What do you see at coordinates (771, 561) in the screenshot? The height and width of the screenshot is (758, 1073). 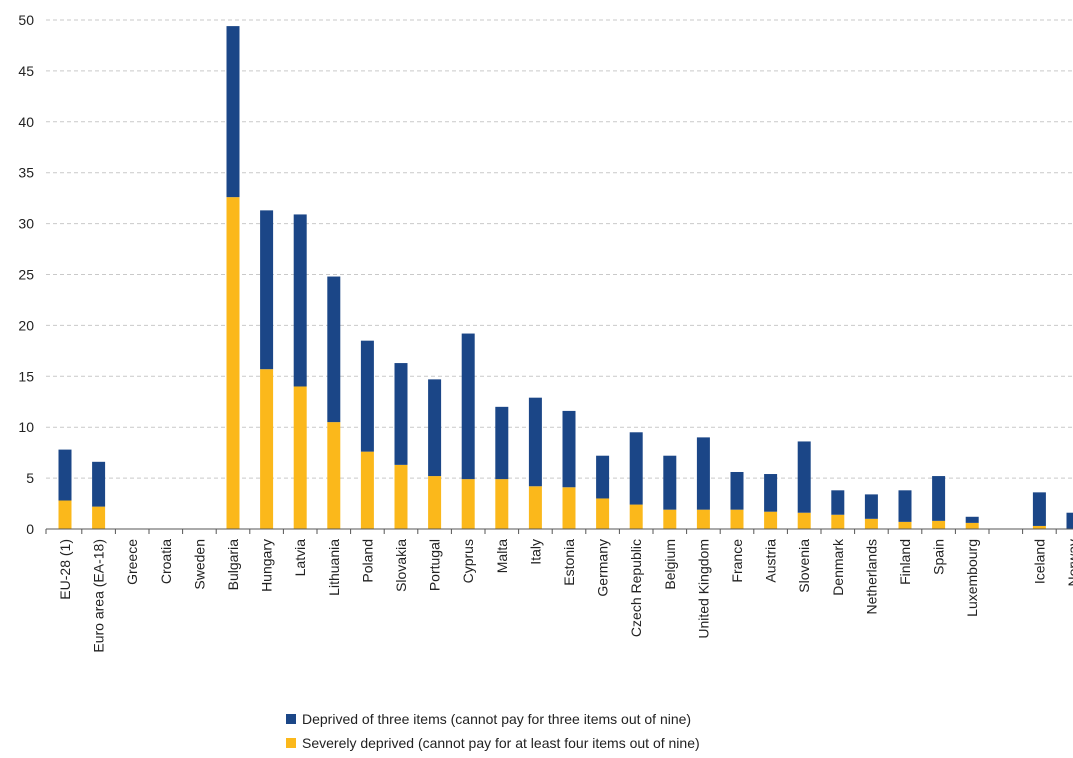 I see `x-category-label: Austria` at bounding box center [771, 561].